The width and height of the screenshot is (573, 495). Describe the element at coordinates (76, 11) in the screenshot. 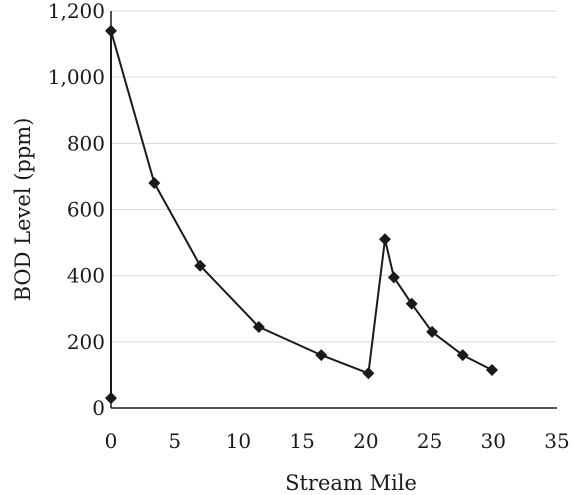

I see `y-tick-label: 1,200` at that location.